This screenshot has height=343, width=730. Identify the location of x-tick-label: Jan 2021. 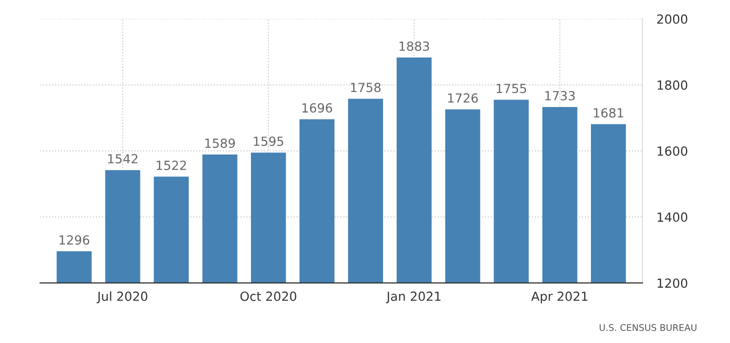
(413, 298).